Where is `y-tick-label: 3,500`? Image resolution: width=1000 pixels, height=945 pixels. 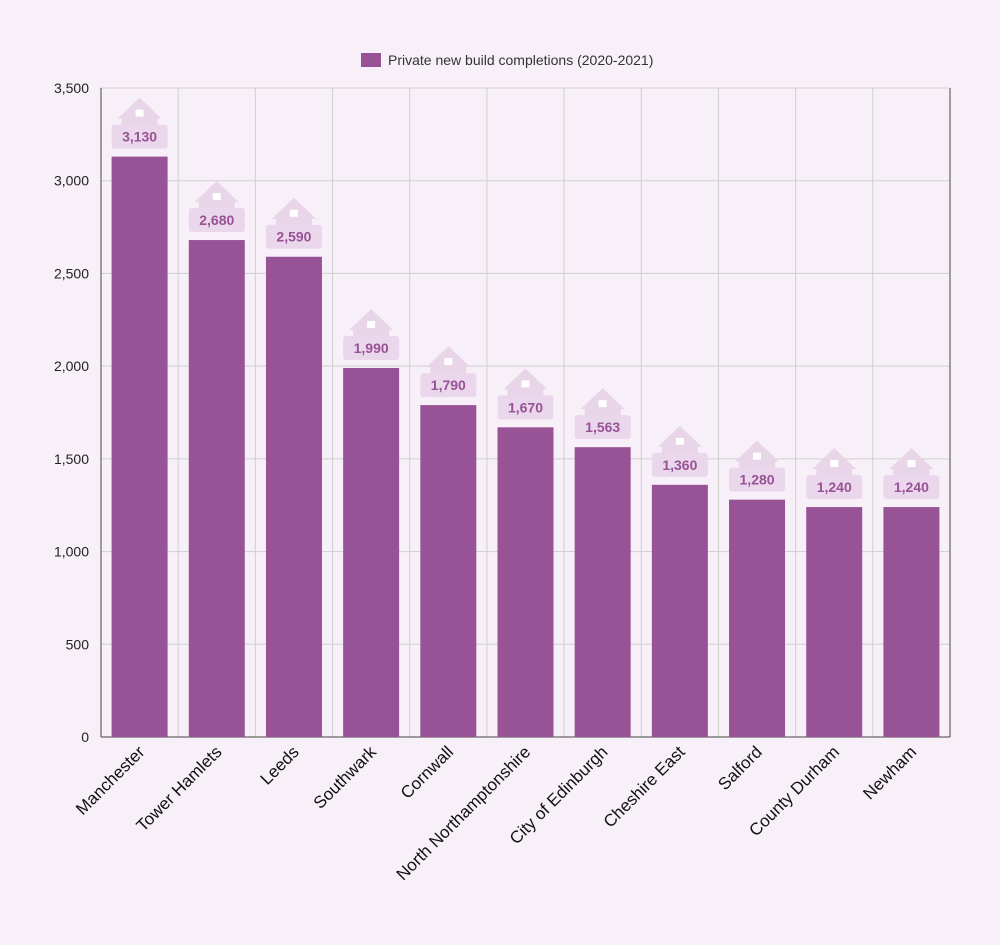 y-tick-label: 3,500 is located at coordinates (71, 88).